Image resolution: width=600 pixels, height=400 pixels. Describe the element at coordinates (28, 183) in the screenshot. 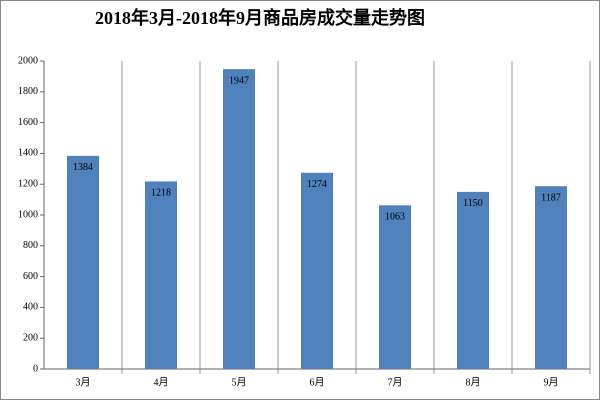

I see `y-tick-label: 1200` at that location.